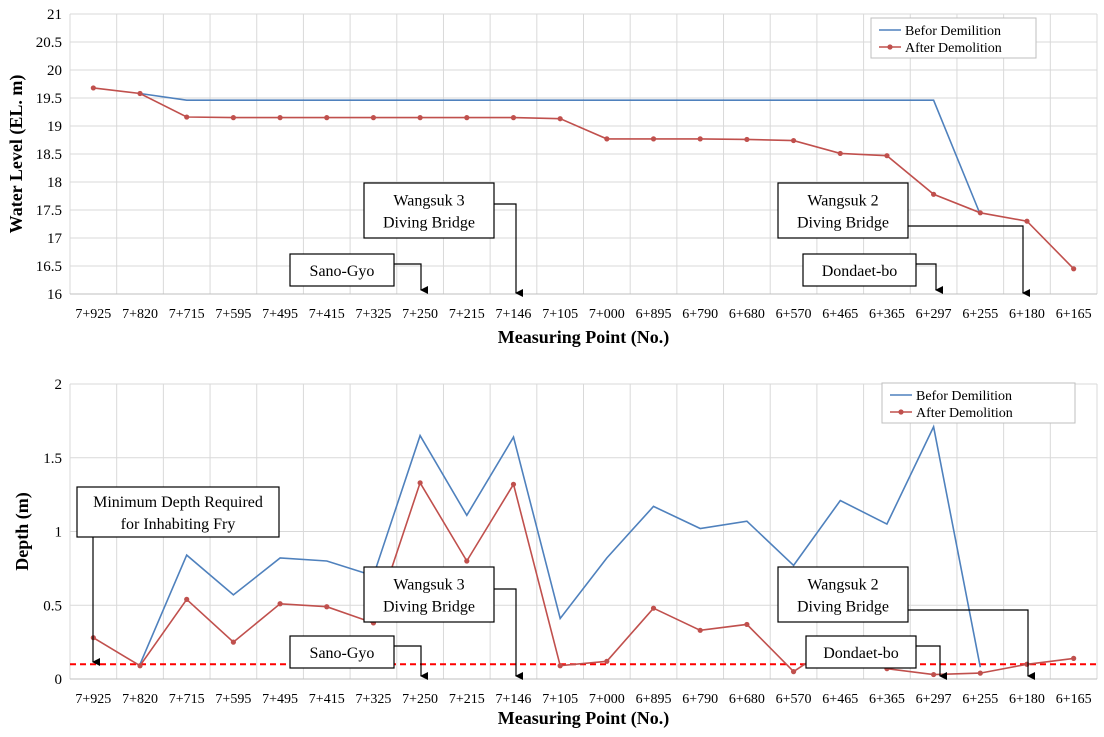  What do you see at coordinates (373, 699) in the screenshot?
I see `x-tick-label: 7+325` at bounding box center [373, 699].